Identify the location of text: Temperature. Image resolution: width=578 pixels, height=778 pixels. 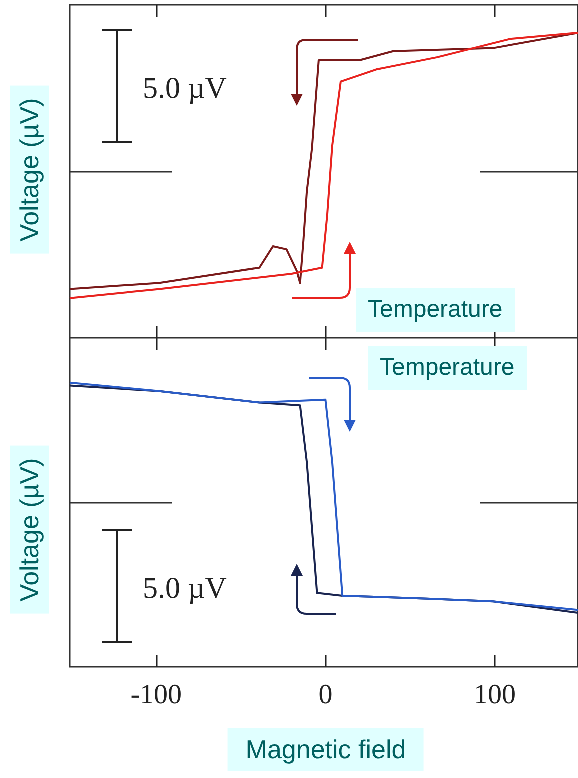
(435, 310).